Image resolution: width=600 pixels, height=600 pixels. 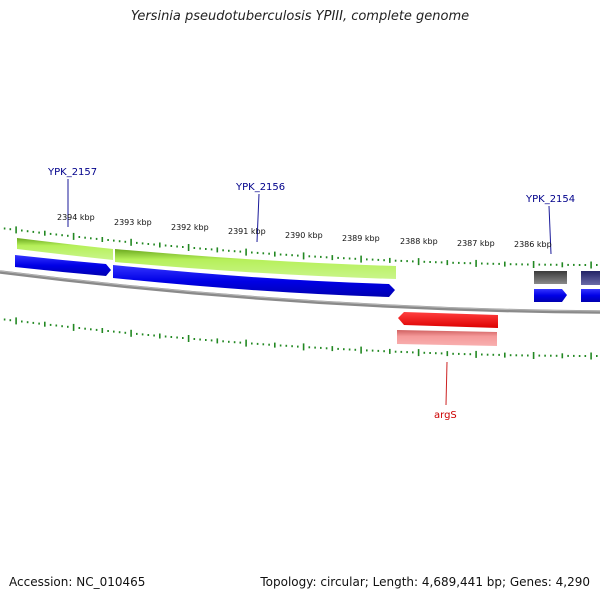 I want to click on cds-feature-args, so click(x=448, y=320).